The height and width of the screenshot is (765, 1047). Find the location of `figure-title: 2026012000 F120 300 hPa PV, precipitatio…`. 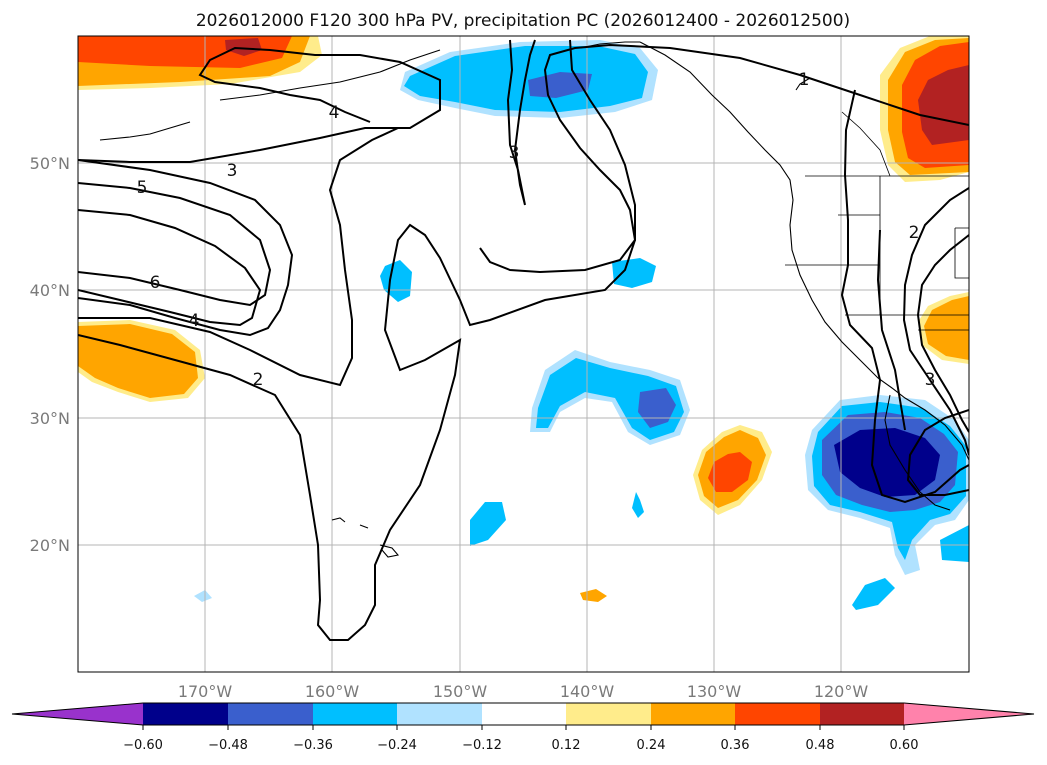

figure-title: 2026012000 F120 300 hPa PV, precipitatio… is located at coordinates (523, 21).